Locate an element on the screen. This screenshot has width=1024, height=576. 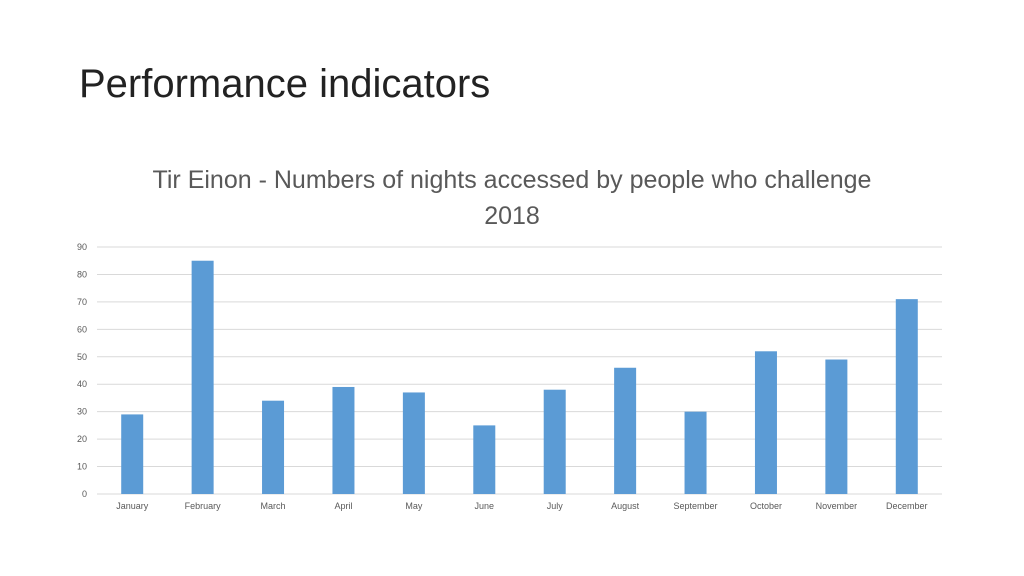
y-tick-label: 0 is located at coordinates (84, 494).